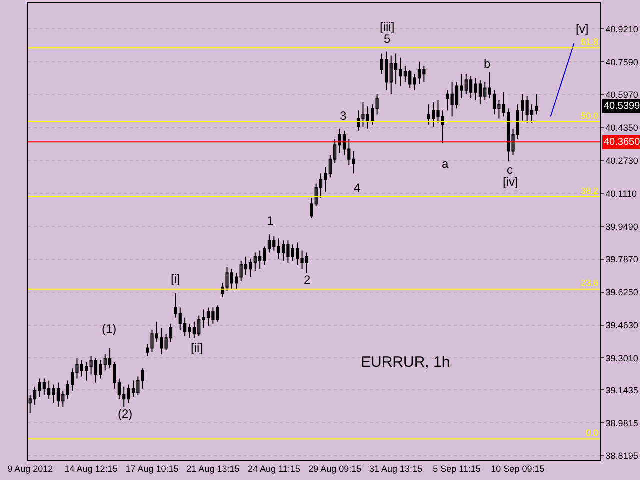 The width and height of the screenshot is (640, 480). I want to click on annotation: [iv], so click(510, 182).